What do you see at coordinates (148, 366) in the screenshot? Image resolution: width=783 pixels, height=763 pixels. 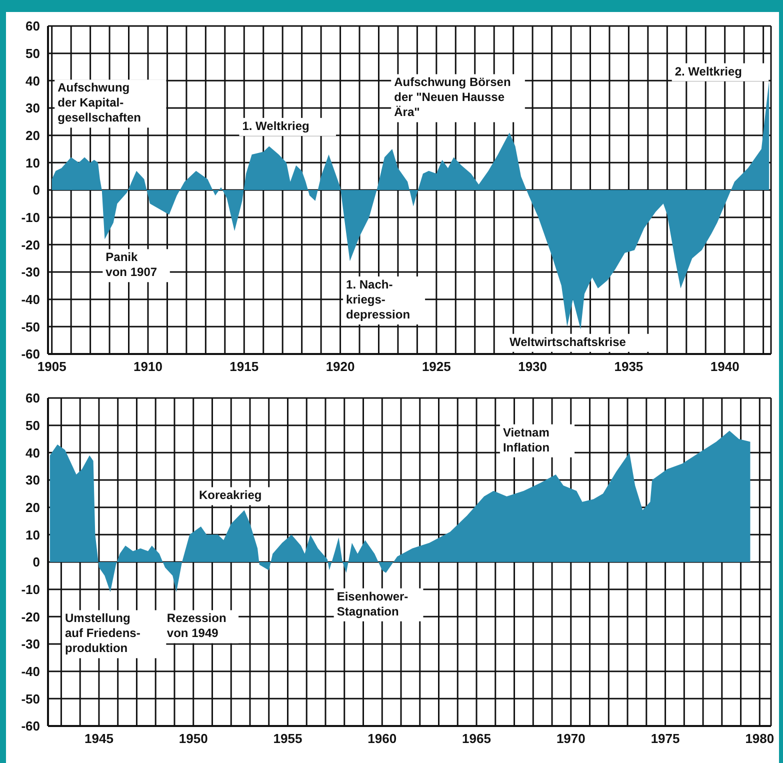 I see `x-tick-label: 1910` at bounding box center [148, 366].